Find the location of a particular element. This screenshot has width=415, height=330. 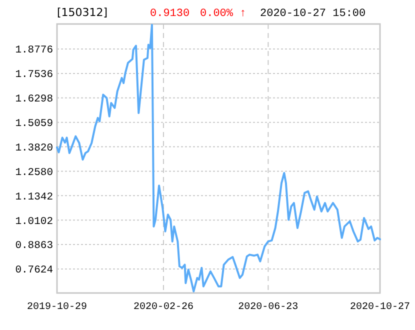

y-tick-label: 1.0102 is located at coordinates (34, 222).